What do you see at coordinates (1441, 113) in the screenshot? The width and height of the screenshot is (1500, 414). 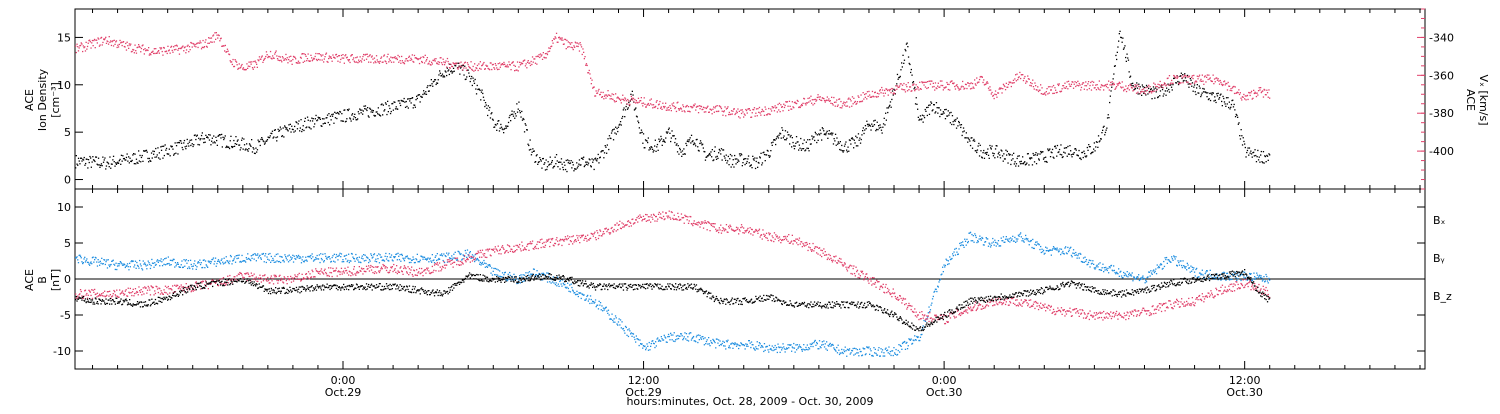 I see `top-right-y-tick-label: -380` at bounding box center [1441, 113].